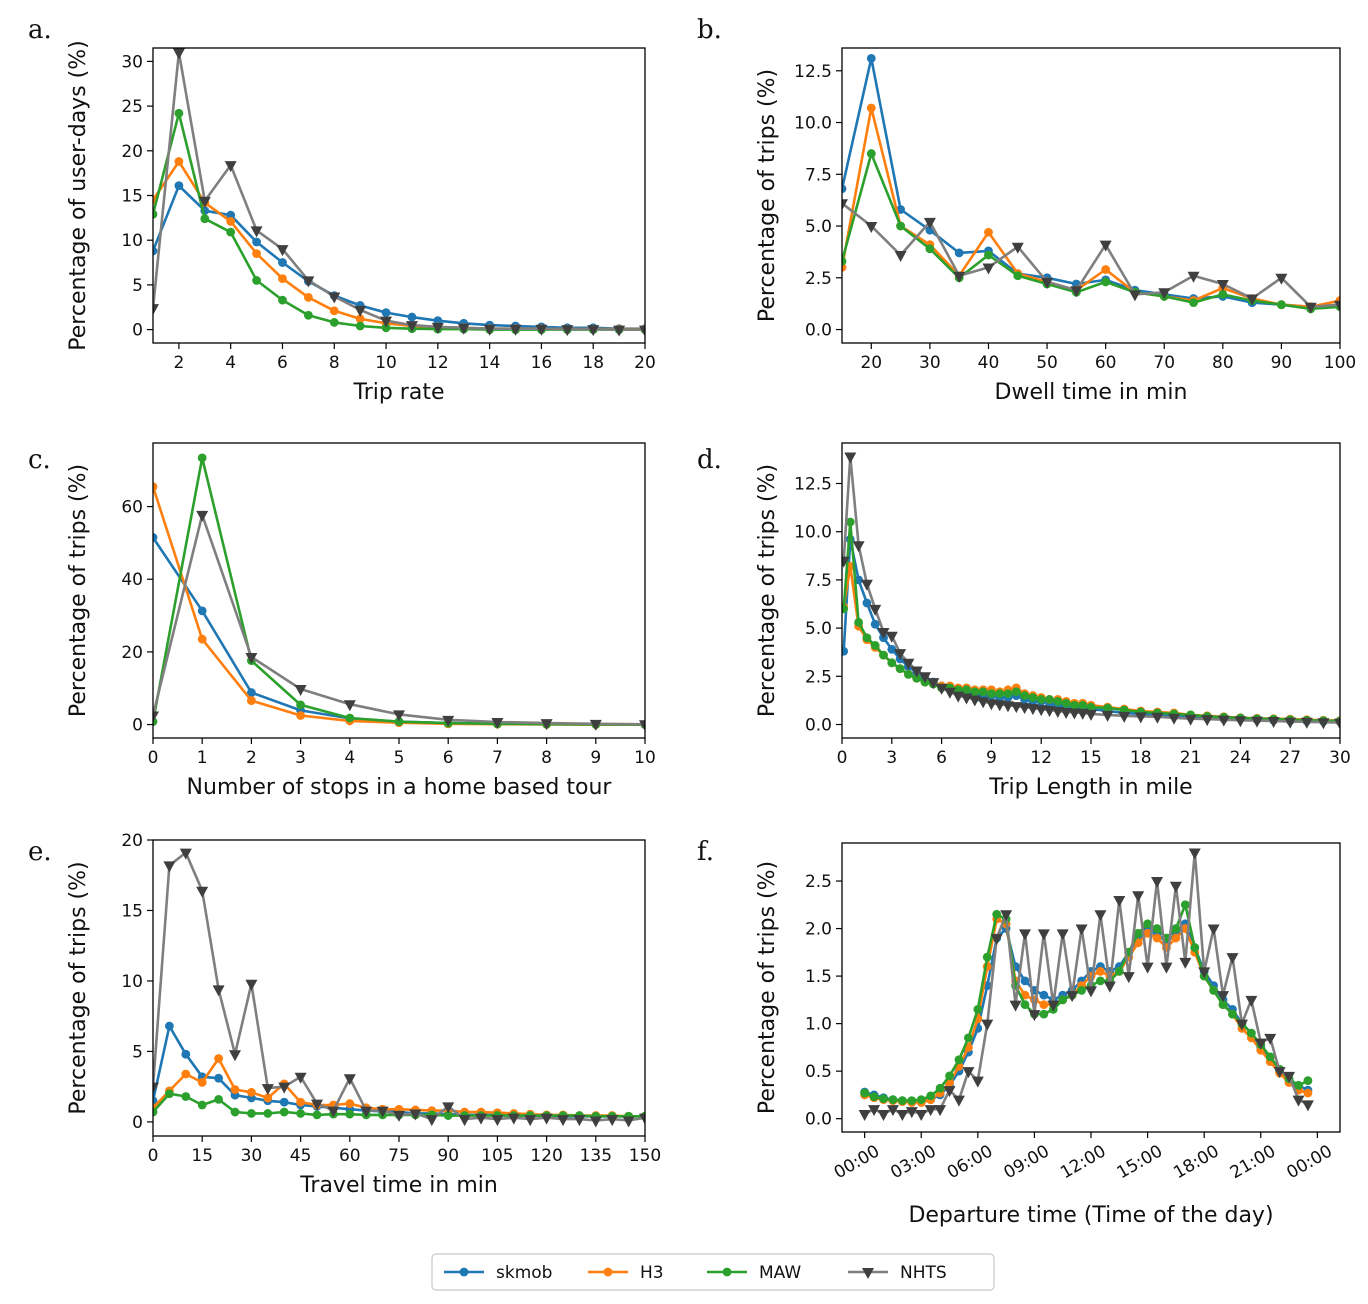 Image resolution: width=1368 pixels, height=1304 pixels. What do you see at coordinates (727, 1272) in the screenshot?
I see `legend-marker-MAW` at bounding box center [727, 1272].